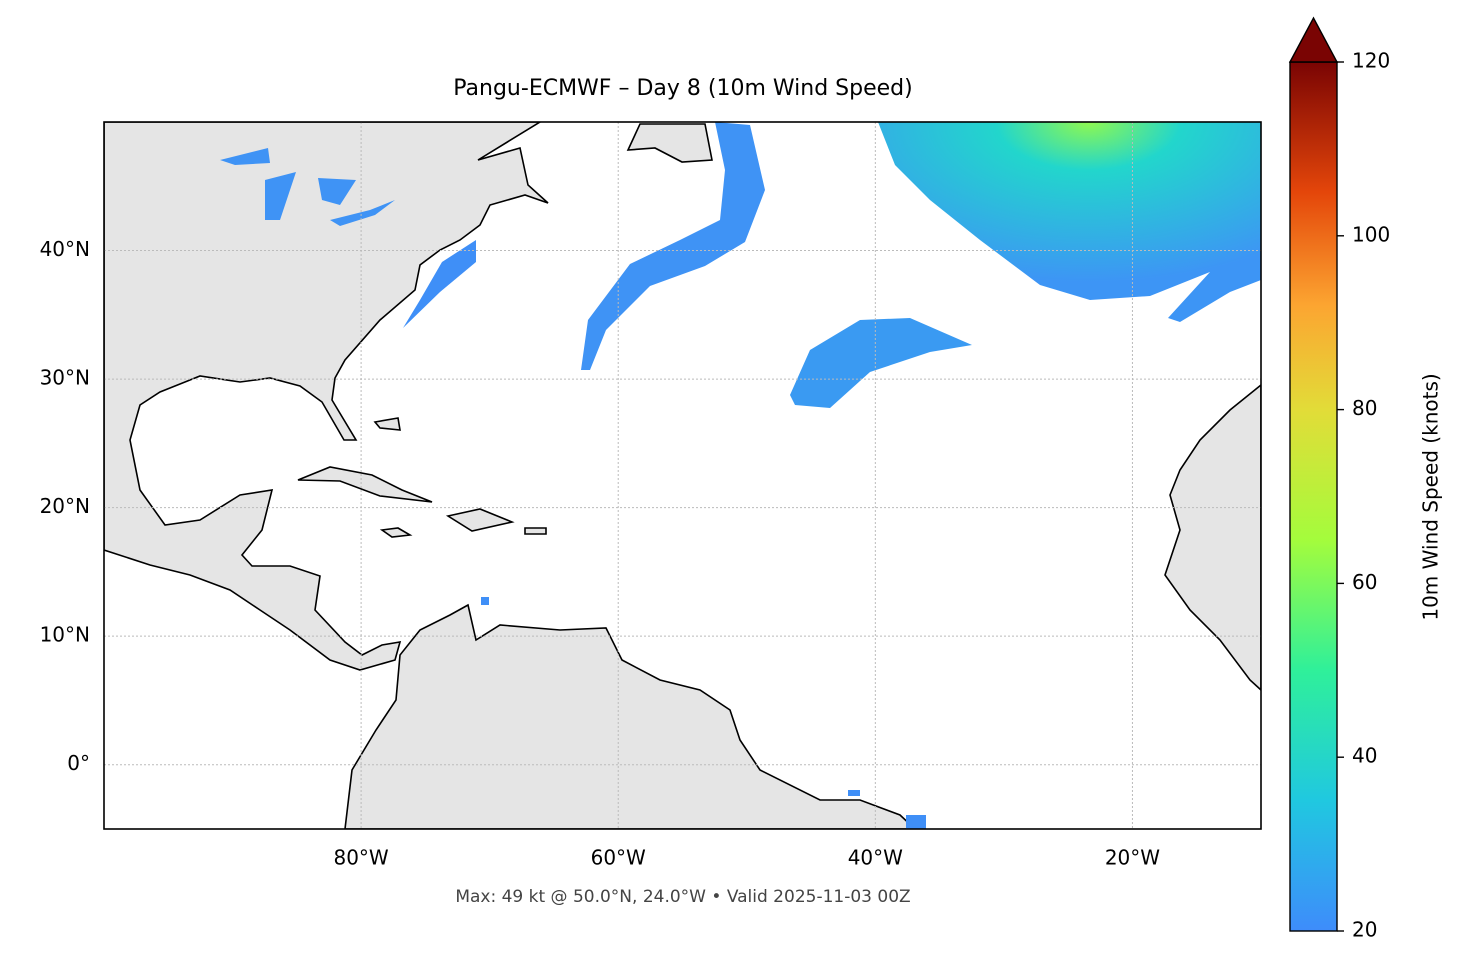 The width and height of the screenshot is (1466, 973). What do you see at coordinates (875, 858) in the screenshot?
I see `x-tick-label: 40°W` at bounding box center [875, 858].